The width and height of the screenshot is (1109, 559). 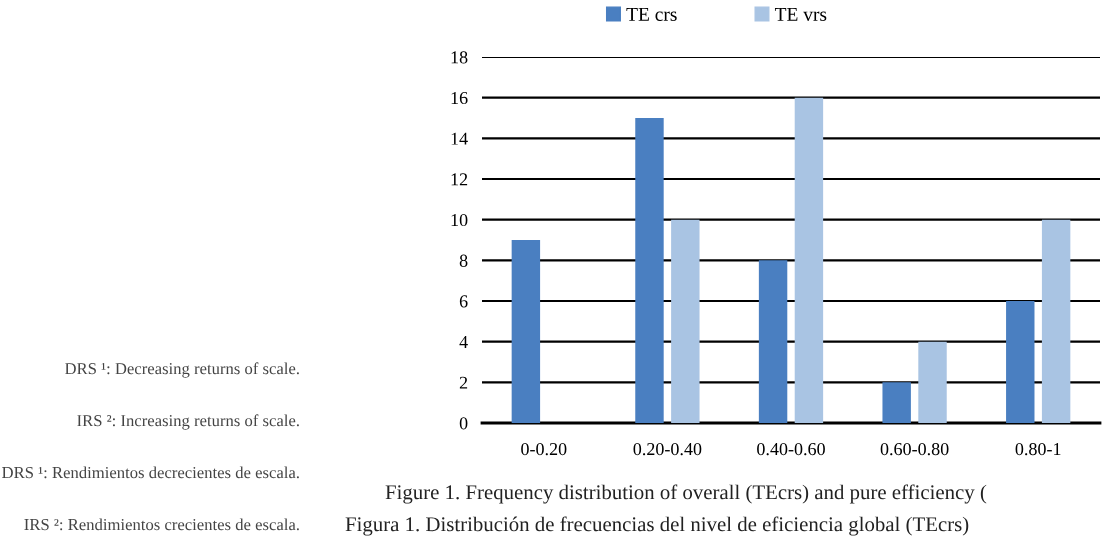 I want to click on text: Figura 1. Distribución de frecuencias del nivel de eficiencia global (TEcrs), so click(x=657, y=526).